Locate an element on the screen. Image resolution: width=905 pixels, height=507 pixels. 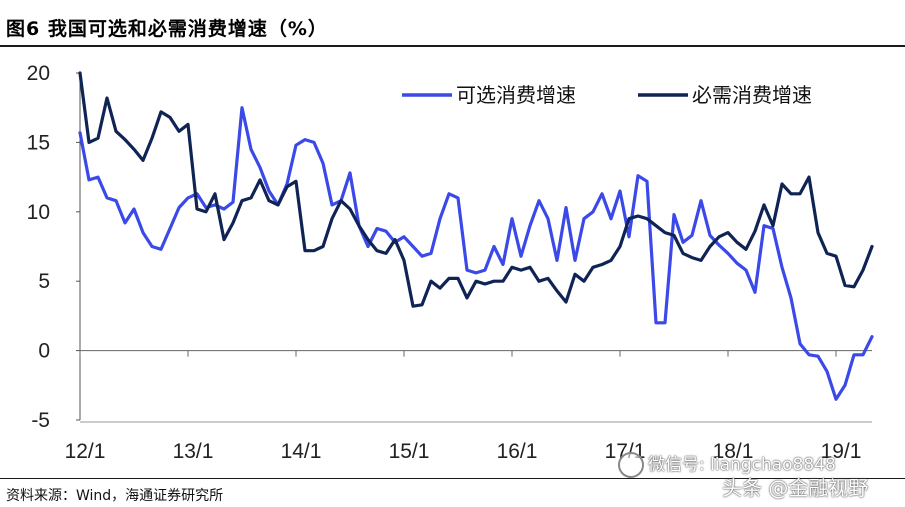
x-tick-label: 18/1 is located at coordinates (733, 451).